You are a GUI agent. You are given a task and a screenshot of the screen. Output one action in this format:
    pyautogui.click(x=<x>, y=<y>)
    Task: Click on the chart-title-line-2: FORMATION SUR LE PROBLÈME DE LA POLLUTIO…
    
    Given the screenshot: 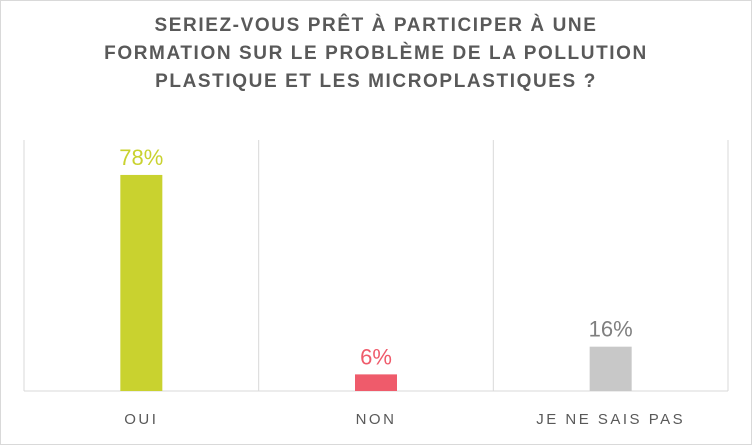 What is the action you would take?
    pyautogui.click(x=376, y=53)
    